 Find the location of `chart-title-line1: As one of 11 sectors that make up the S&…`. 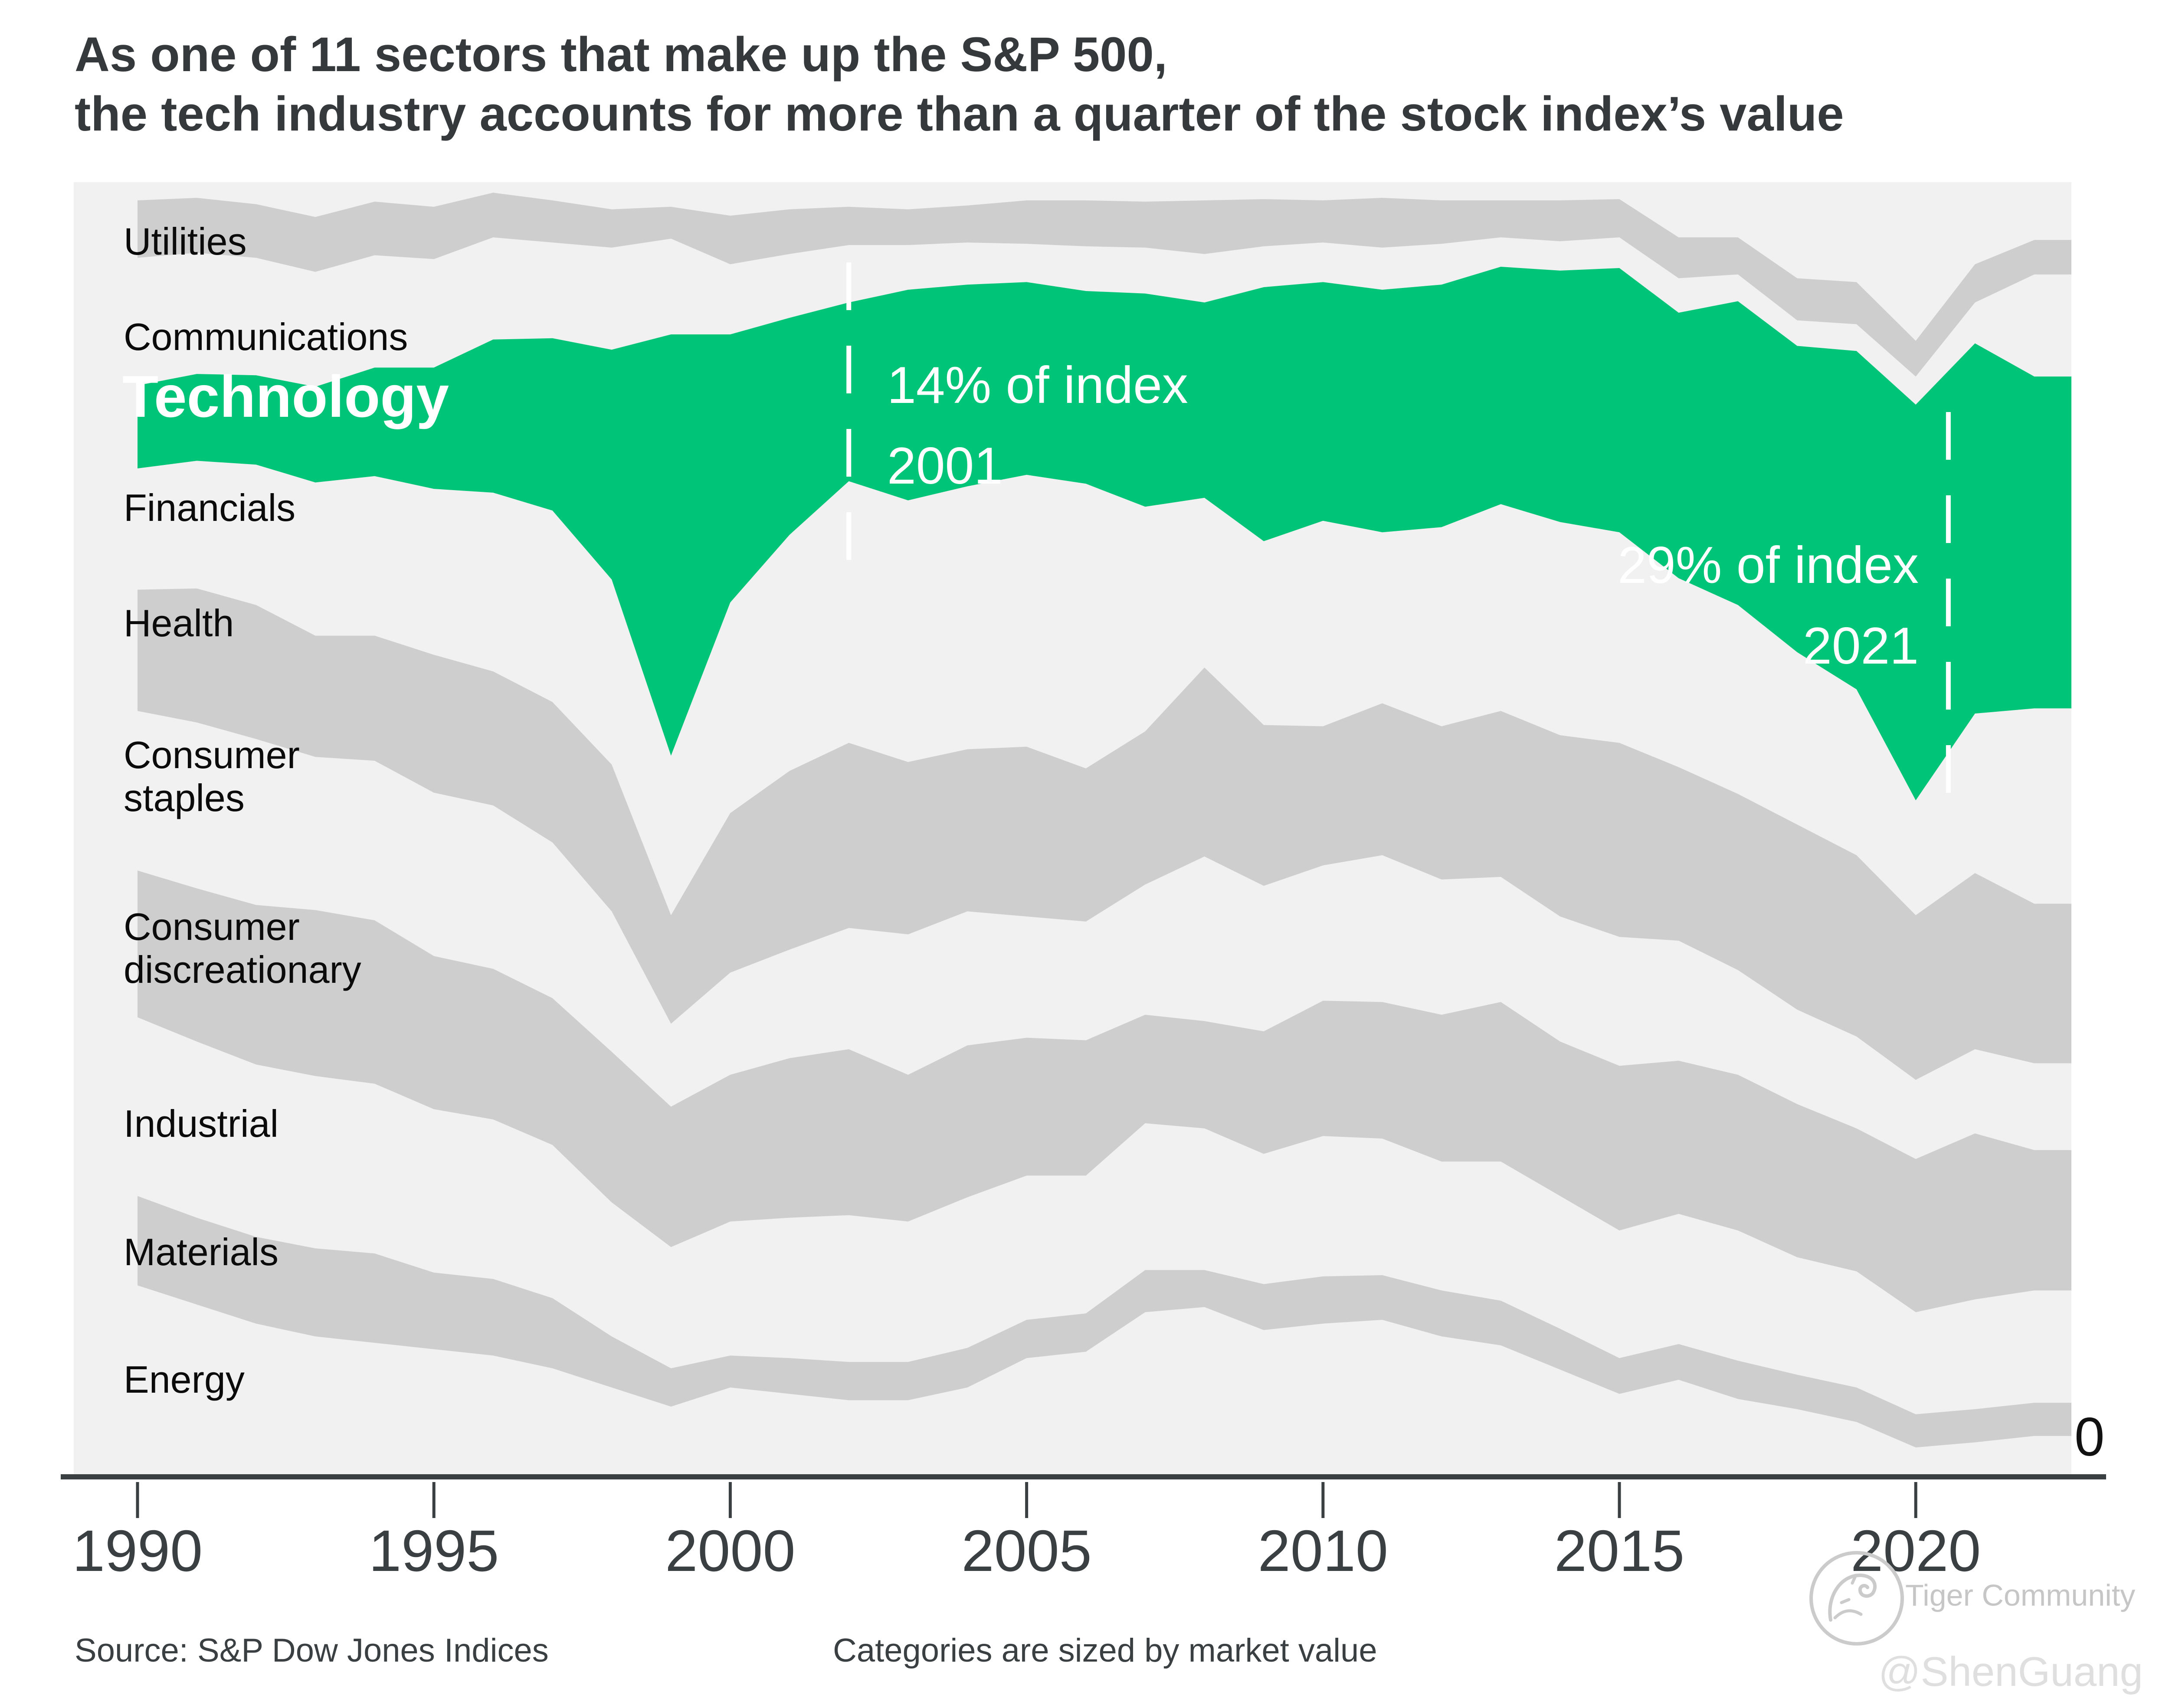

chart-title-line1: As one of 11 sectors that make up the S&… is located at coordinates (621, 55).